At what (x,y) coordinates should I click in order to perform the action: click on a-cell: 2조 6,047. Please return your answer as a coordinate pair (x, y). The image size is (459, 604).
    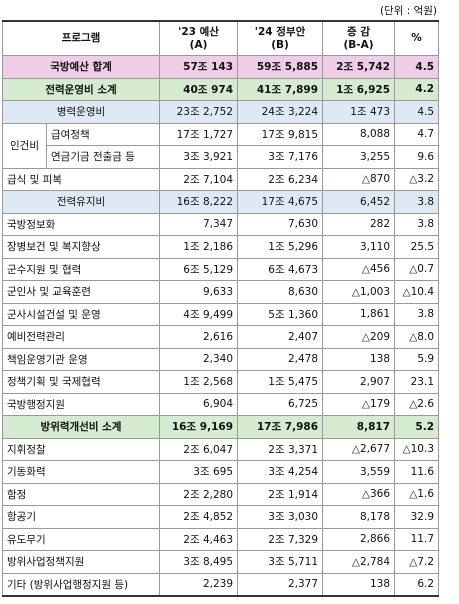
    Looking at the image, I should click on (199, 449).